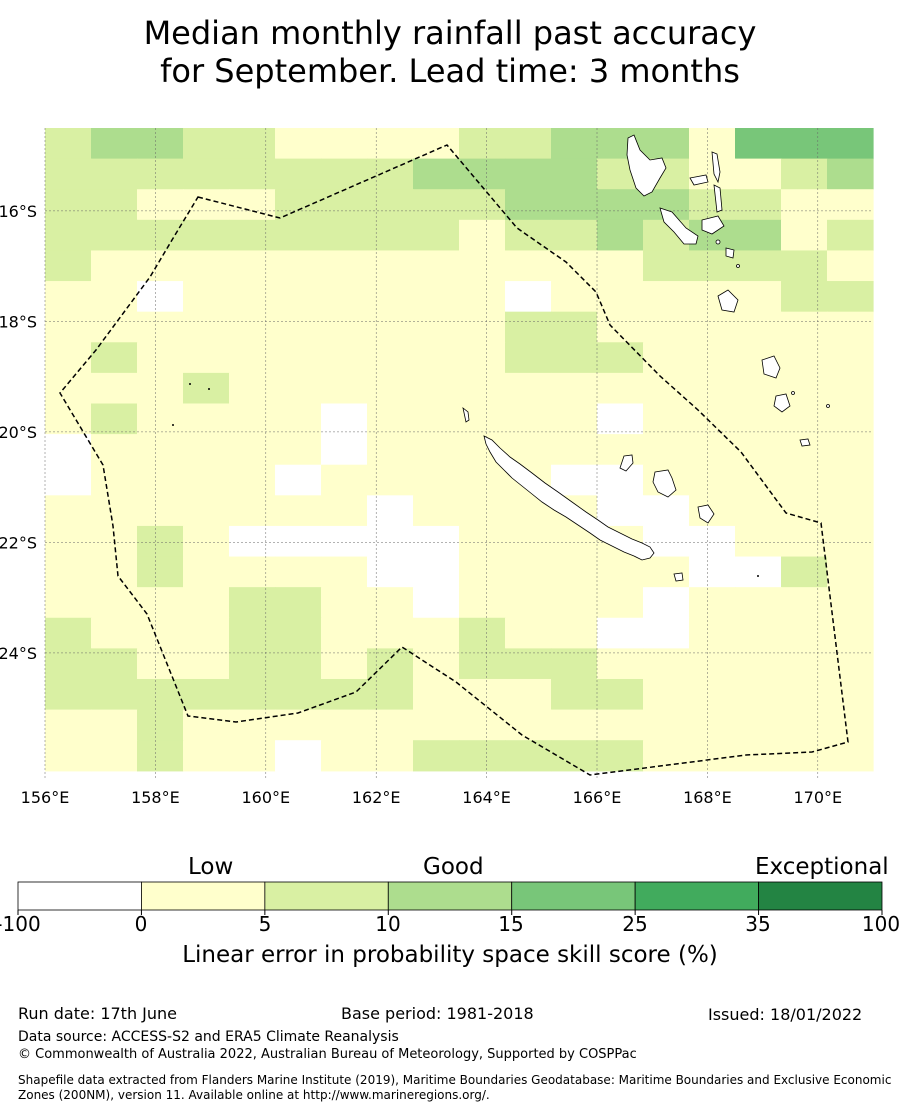 This screenshot has height=1110, width=900. I want to click on lat-tick-label: 20°S, so click(18, 432).